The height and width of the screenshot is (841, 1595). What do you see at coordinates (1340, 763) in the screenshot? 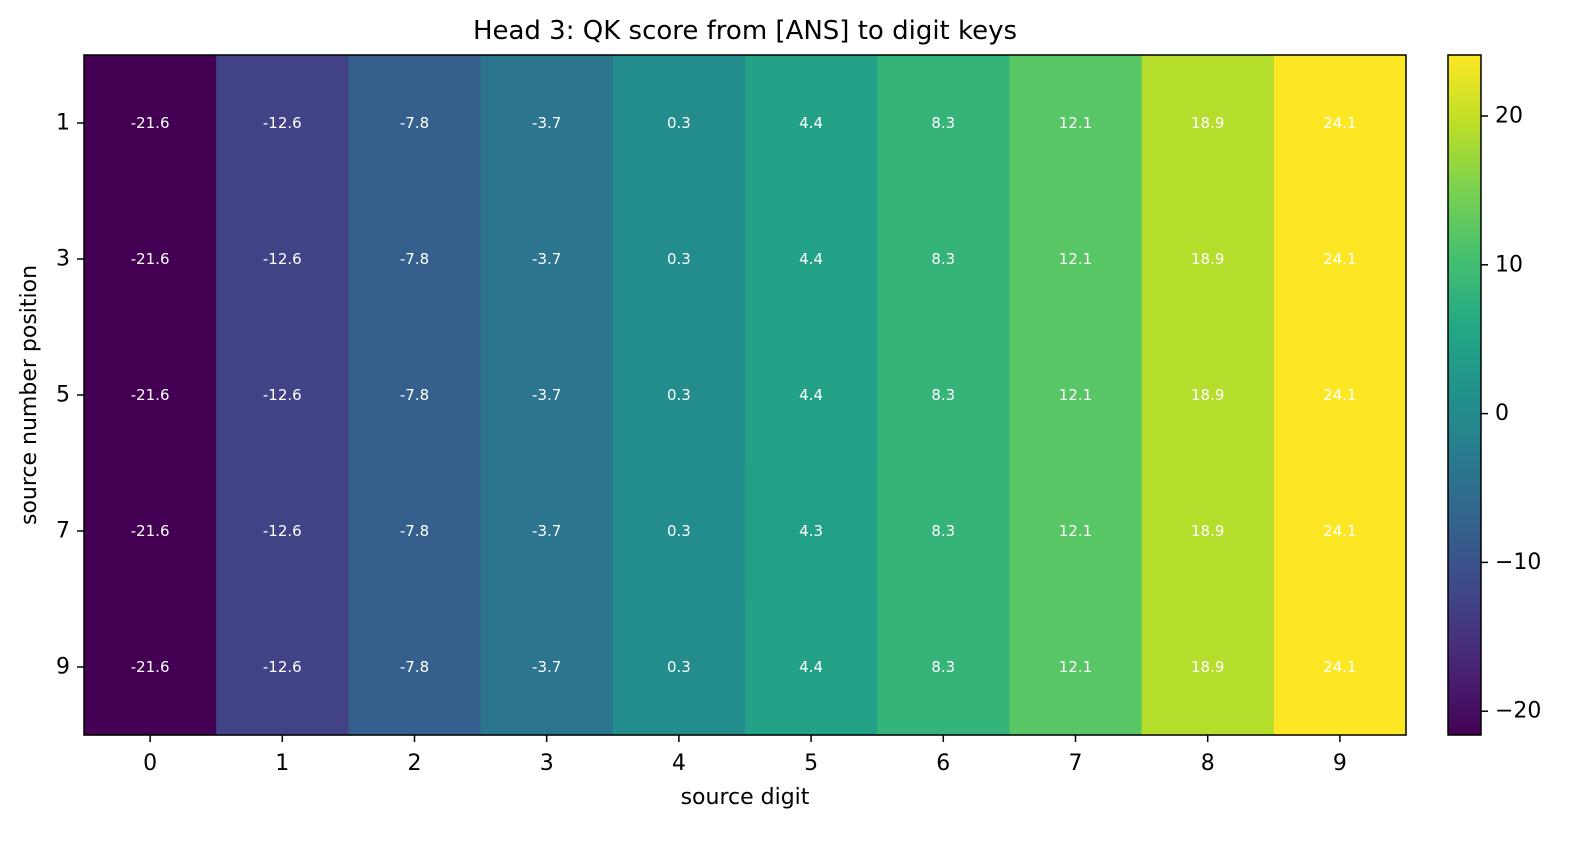
I see `x-tick-label: 9` at bounding box center [1340, 763].